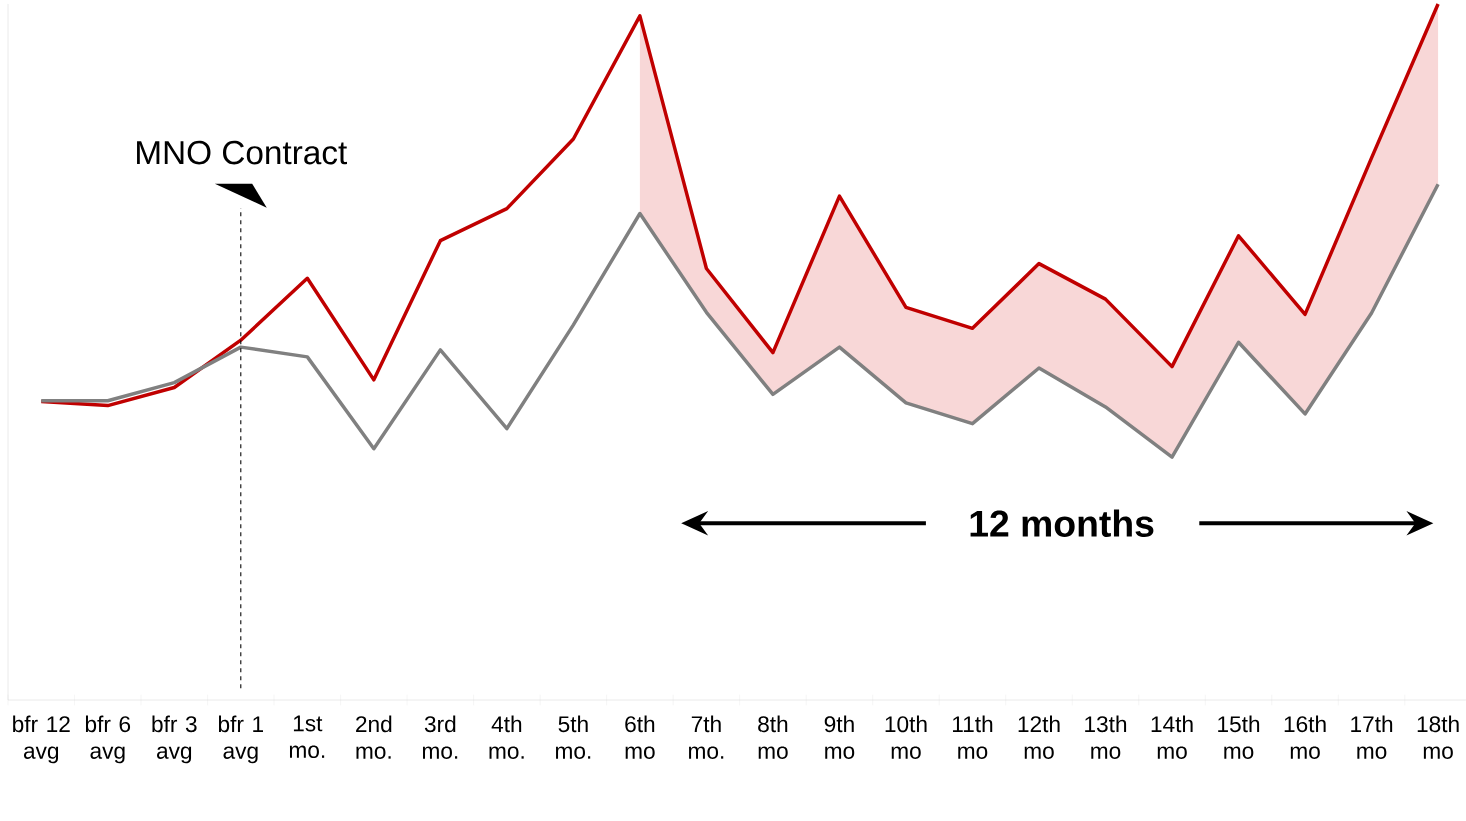 The height and width of the screenshot is (821, 1466). What do you see at coordinates (440, 737) in the screenshot?
I see `x-tick-label: 3rd mo.` at bounding box center [440, 737].